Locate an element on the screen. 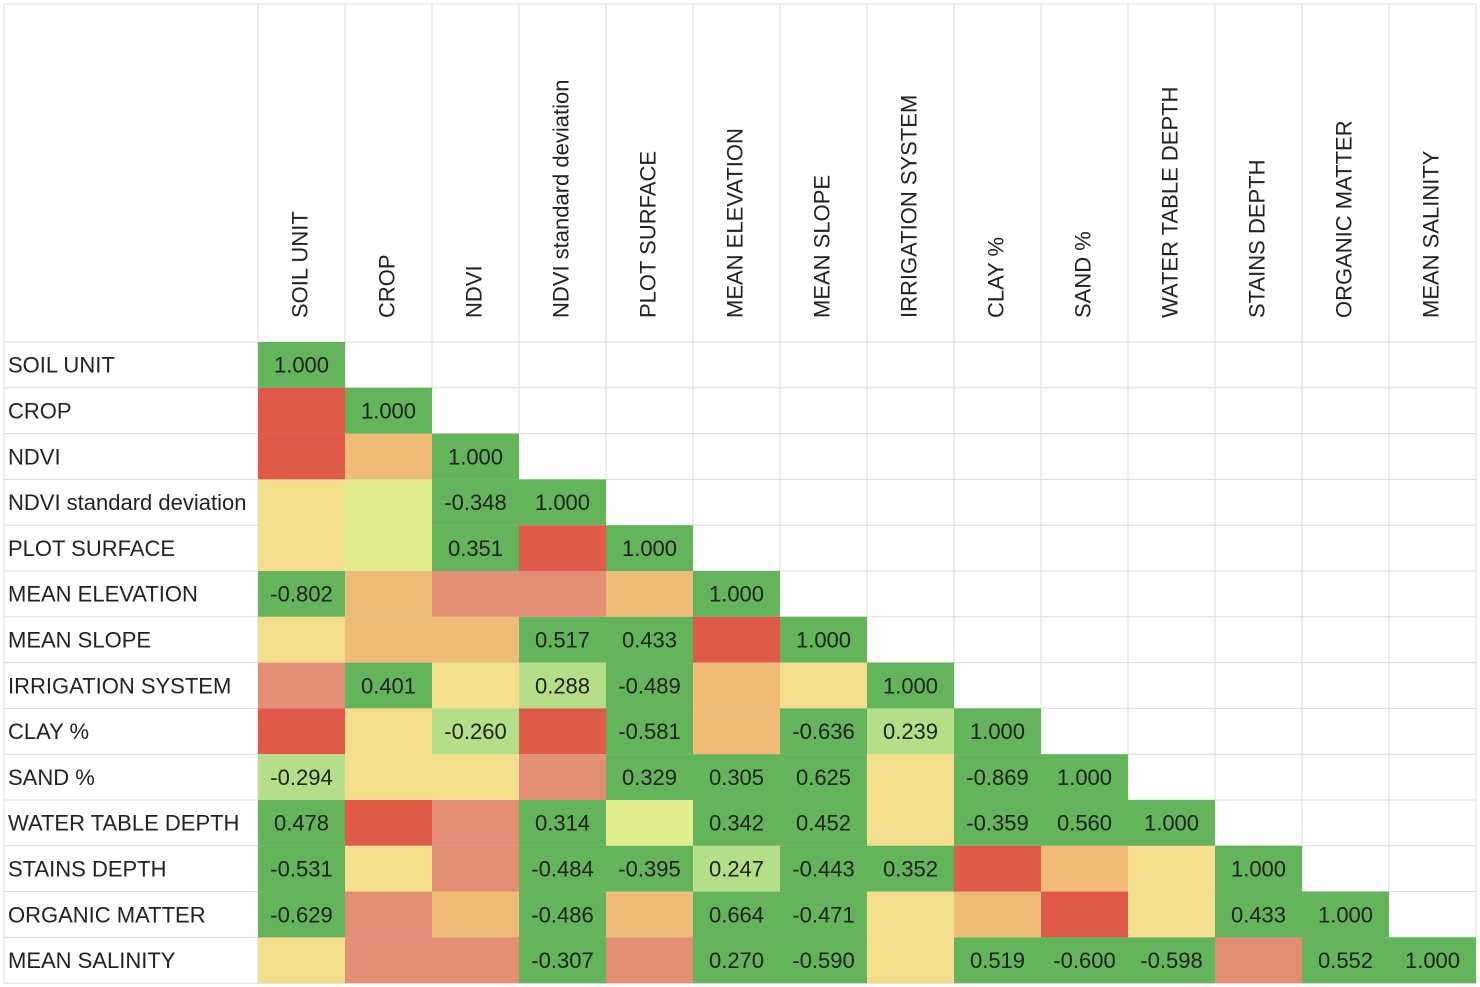  cell-value: 0.305 is located at coordinates (736, 777).